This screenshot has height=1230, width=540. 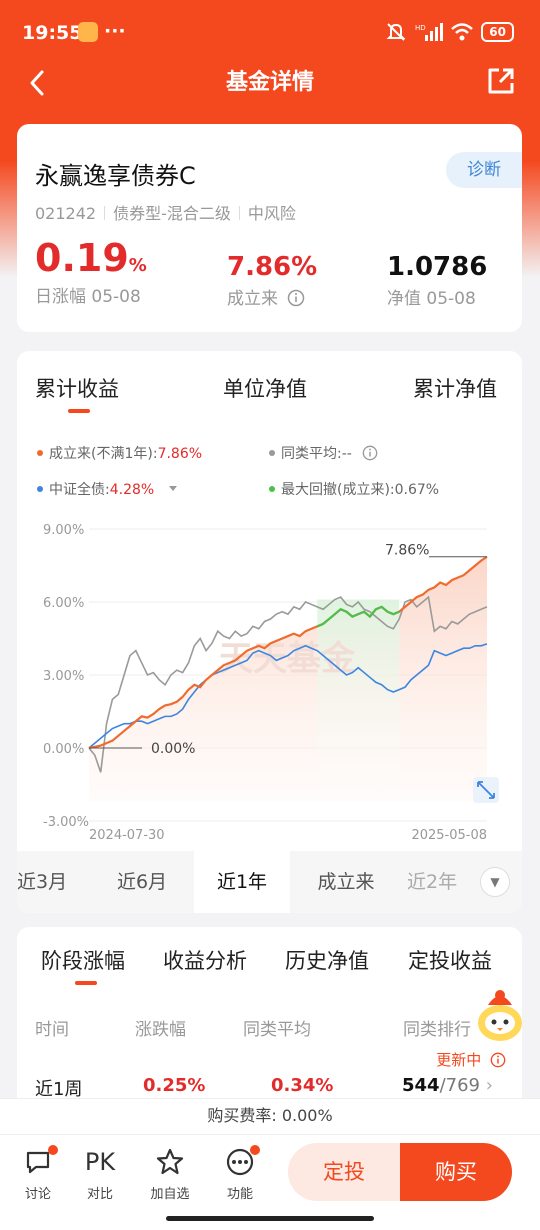 What do you see at coordinates (420, 28) in the screenshot?
I see `svg-text: HD` at bounding box center [420, 28].